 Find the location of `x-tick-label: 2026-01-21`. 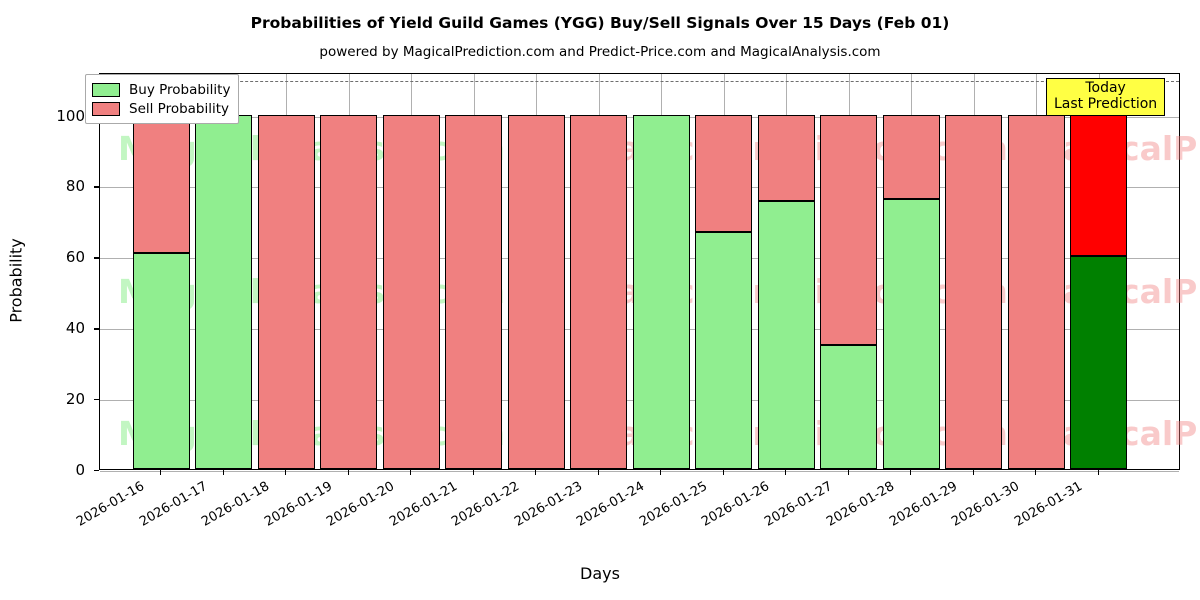

x-tick-label: 2026-01-21 is located at coordinates (423, 504).